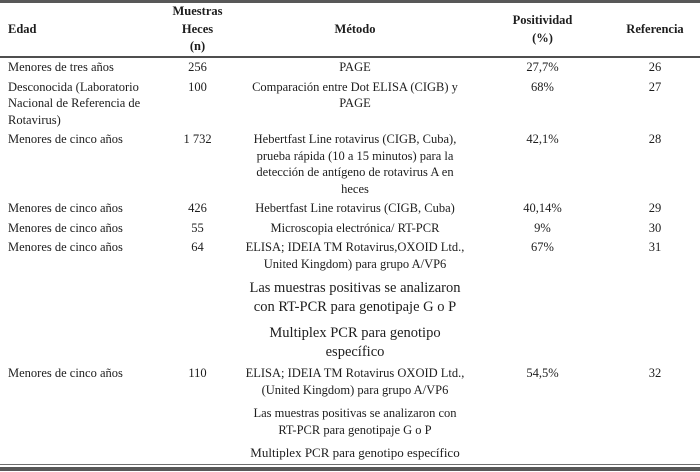 This screenshot has width=700, height=472. Describe the element at coordinates (355, 67) in the screenshot. I see `metodo-cell: PAGE` at that location.